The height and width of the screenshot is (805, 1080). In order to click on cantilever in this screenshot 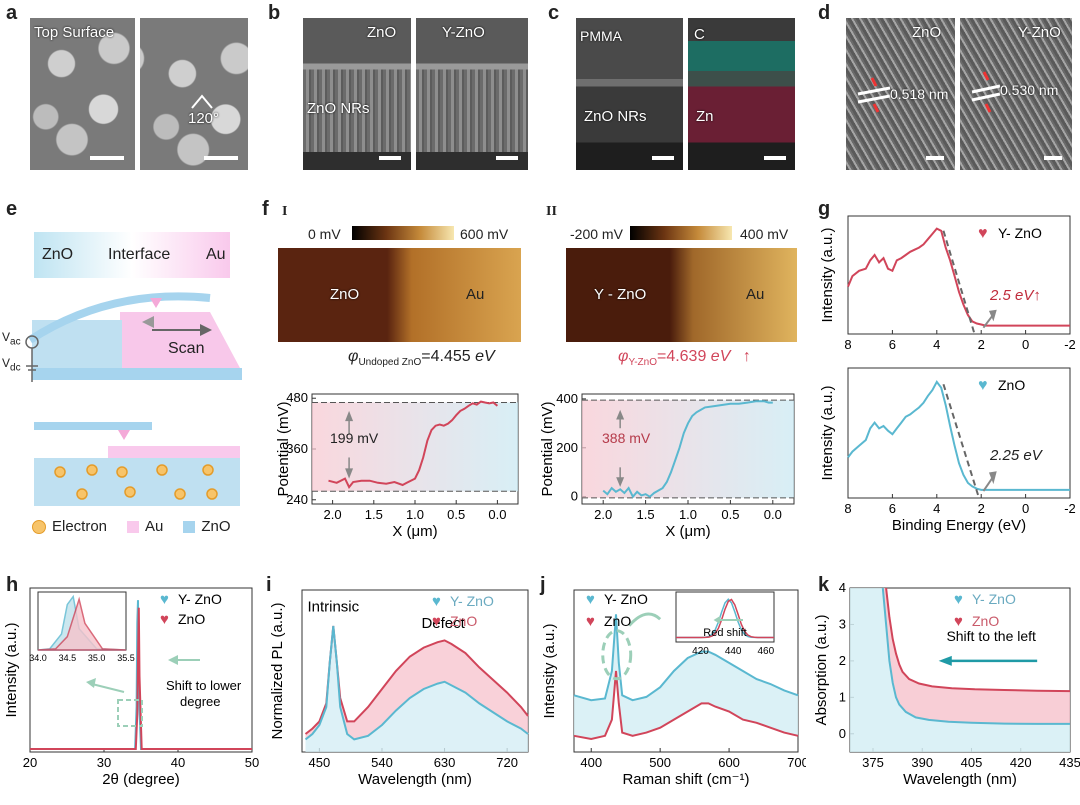, I will do `click(119, 318)`.